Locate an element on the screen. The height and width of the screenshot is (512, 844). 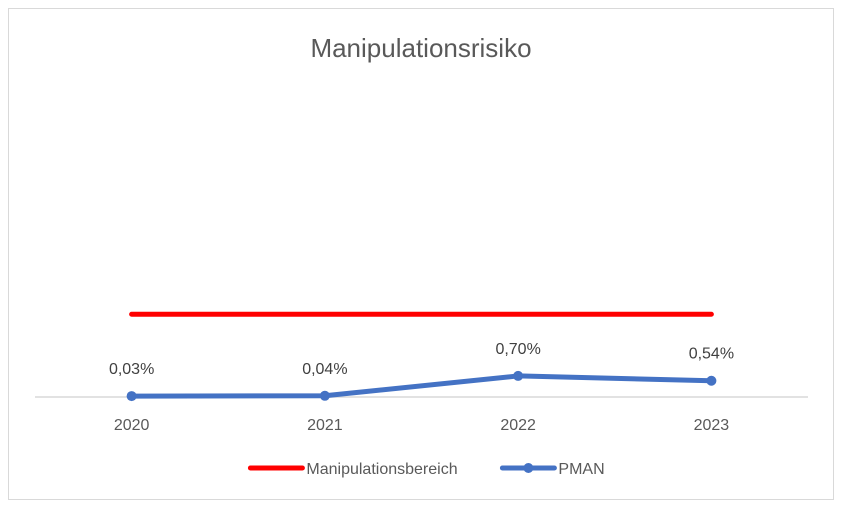
x-tick-label: 2020 is located at coordinates (132, 425).